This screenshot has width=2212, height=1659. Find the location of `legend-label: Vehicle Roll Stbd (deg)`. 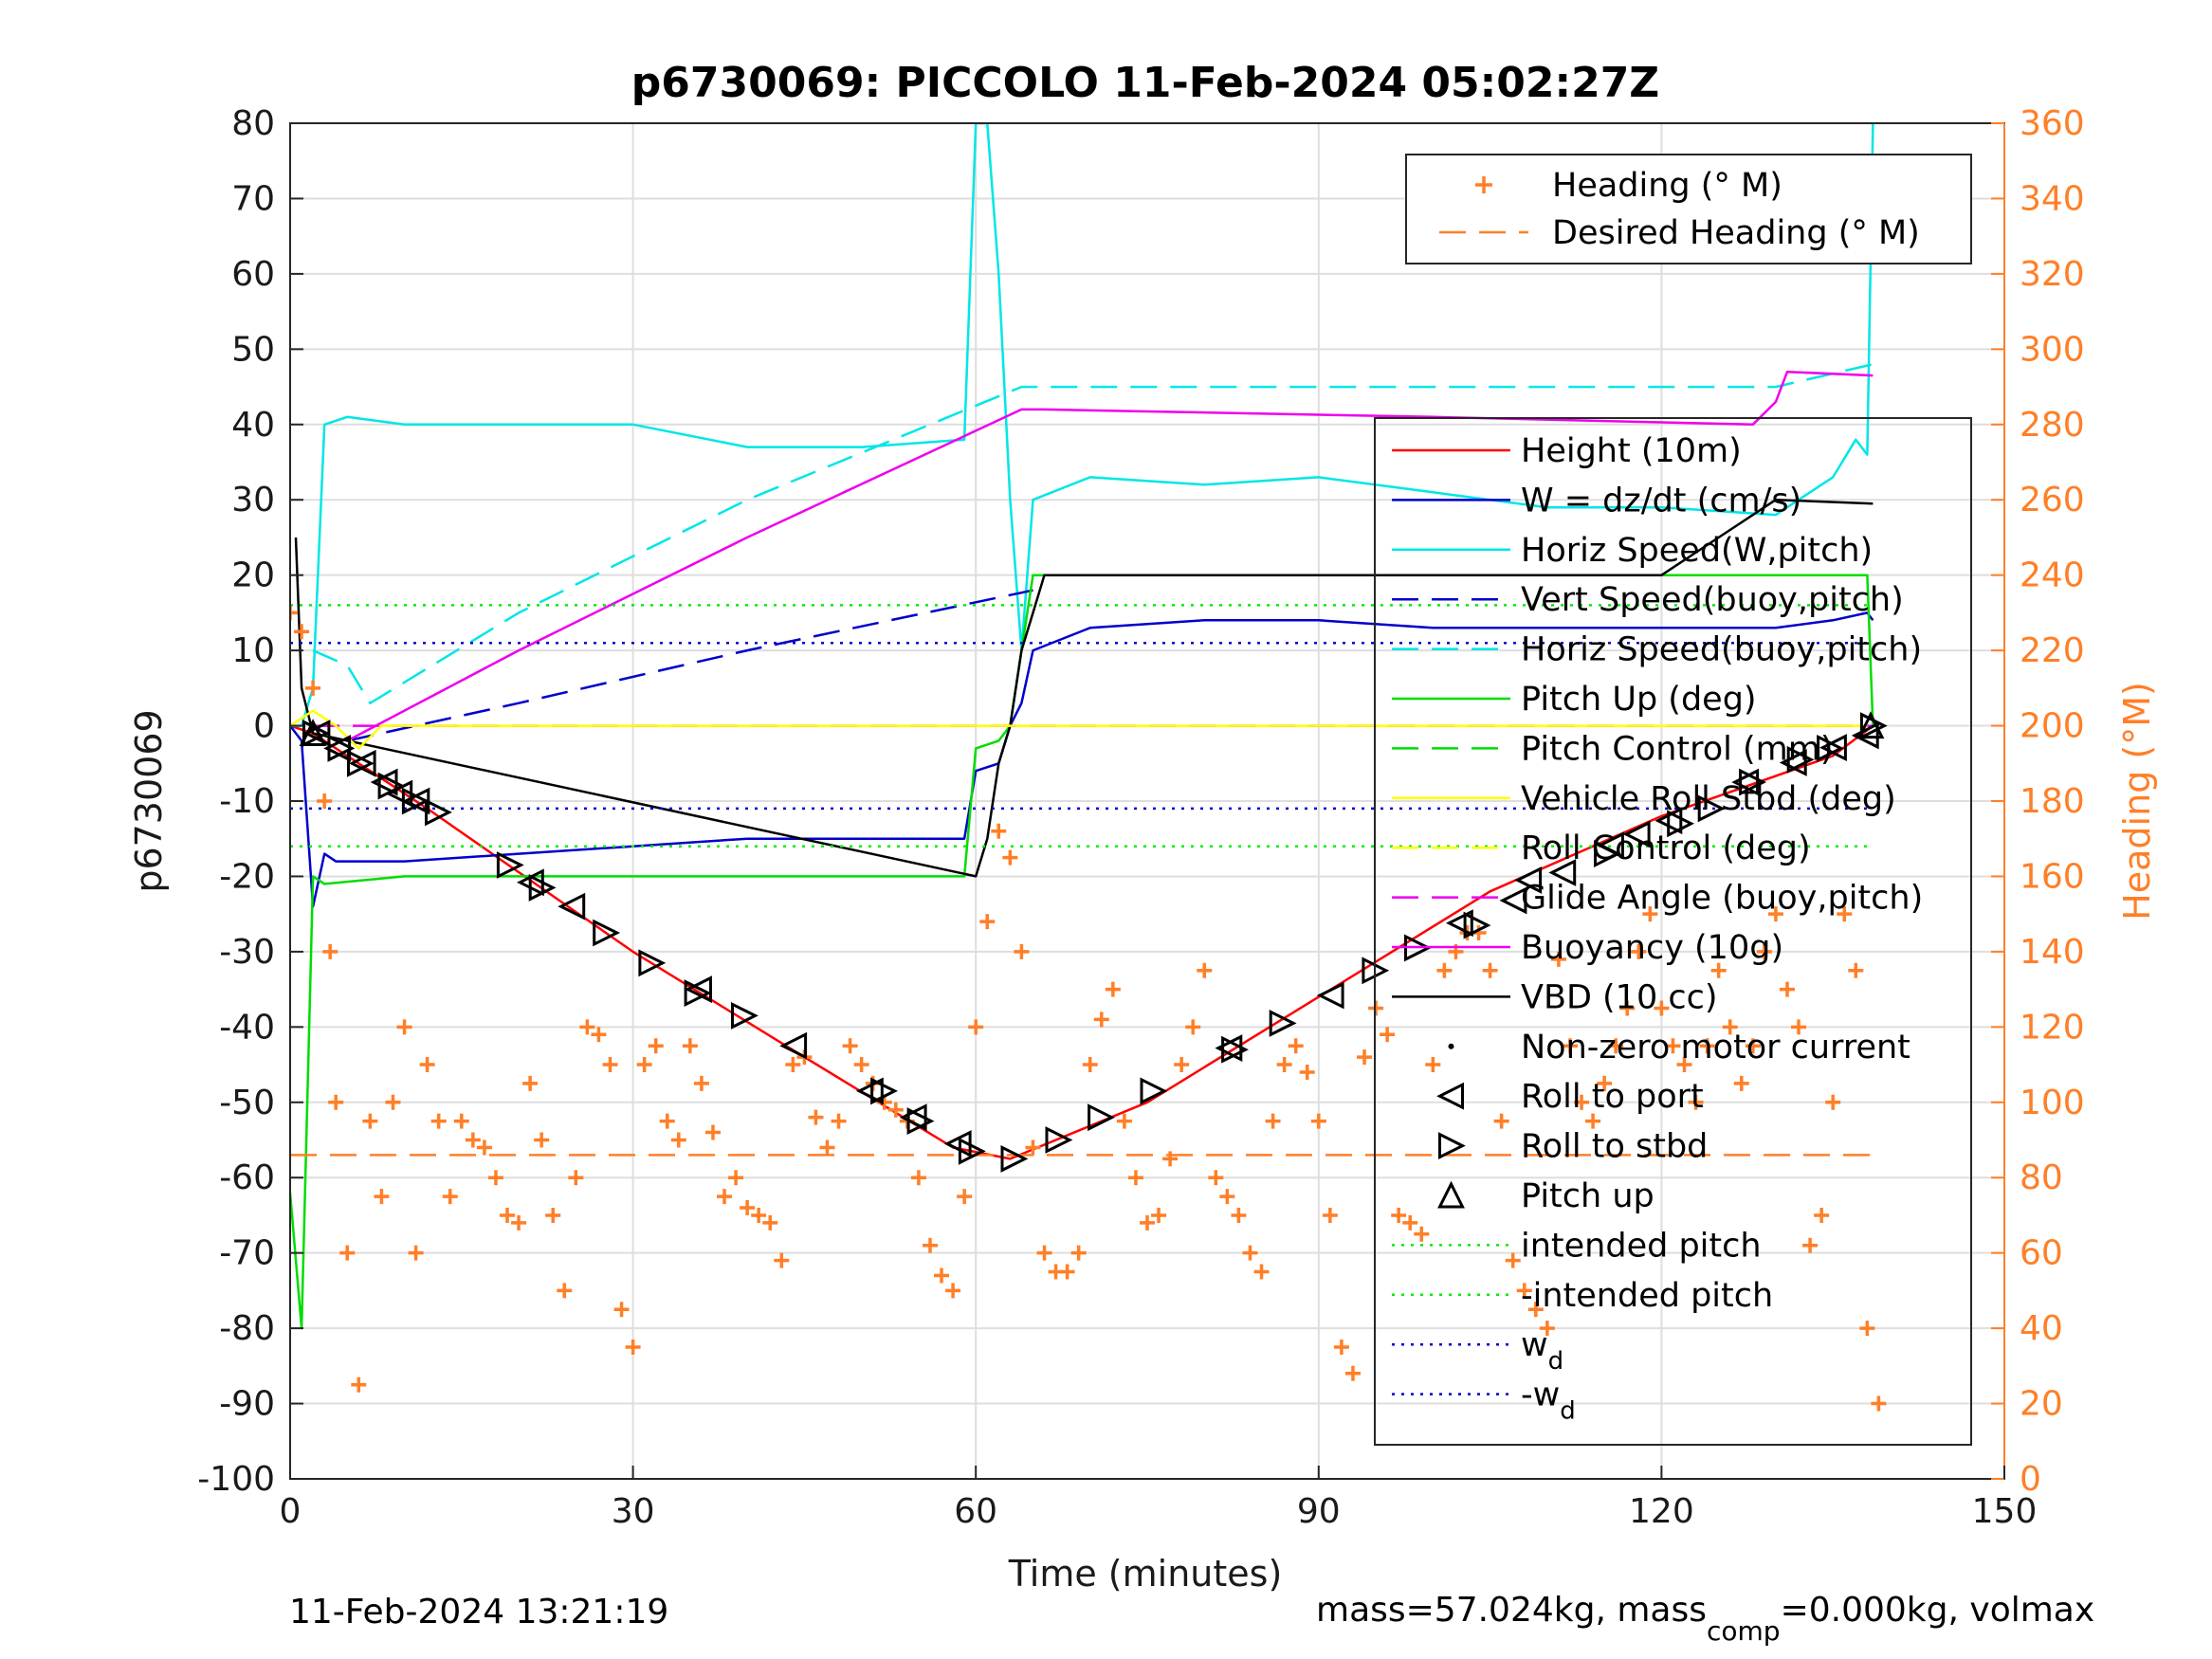

legend-label: Vehicle Roll Stbd (deg) is located at coordinates (1708, 799).